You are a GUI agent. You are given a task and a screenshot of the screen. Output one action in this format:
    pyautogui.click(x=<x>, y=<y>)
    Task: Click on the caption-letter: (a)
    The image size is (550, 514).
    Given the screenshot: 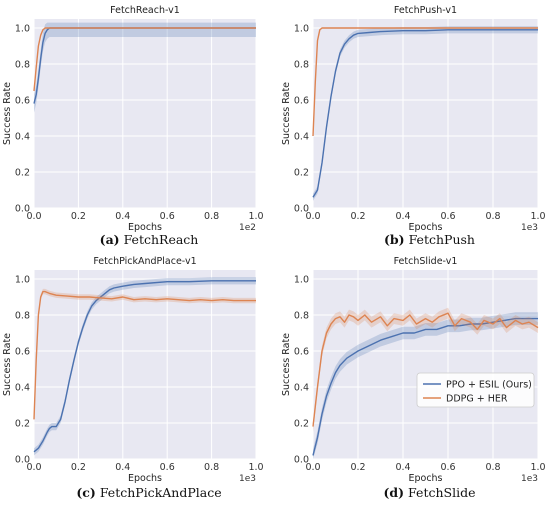 What is the action you would take?
    pyautogui.click(x=110, y=239)
    